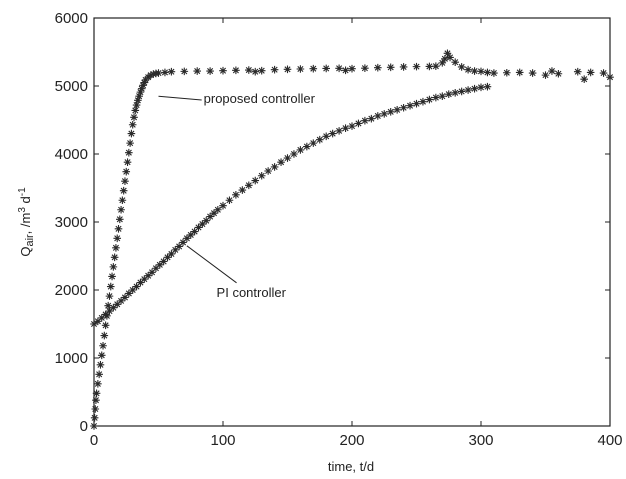  Describe the element at coordinates (25, 252) in the screenshot. I see `y-axis-label-main: Q` at that location.